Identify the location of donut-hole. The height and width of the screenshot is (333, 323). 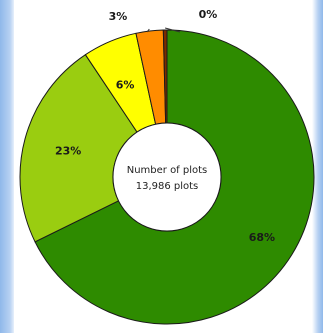
(167, 177).